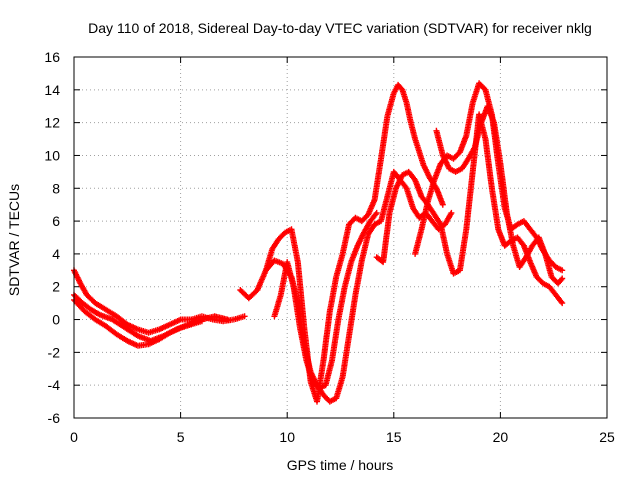  What do you see at coordinates (56, 188) in the screenshot?
I see `y-tick-label: 8` at bounding box center [56, 188].